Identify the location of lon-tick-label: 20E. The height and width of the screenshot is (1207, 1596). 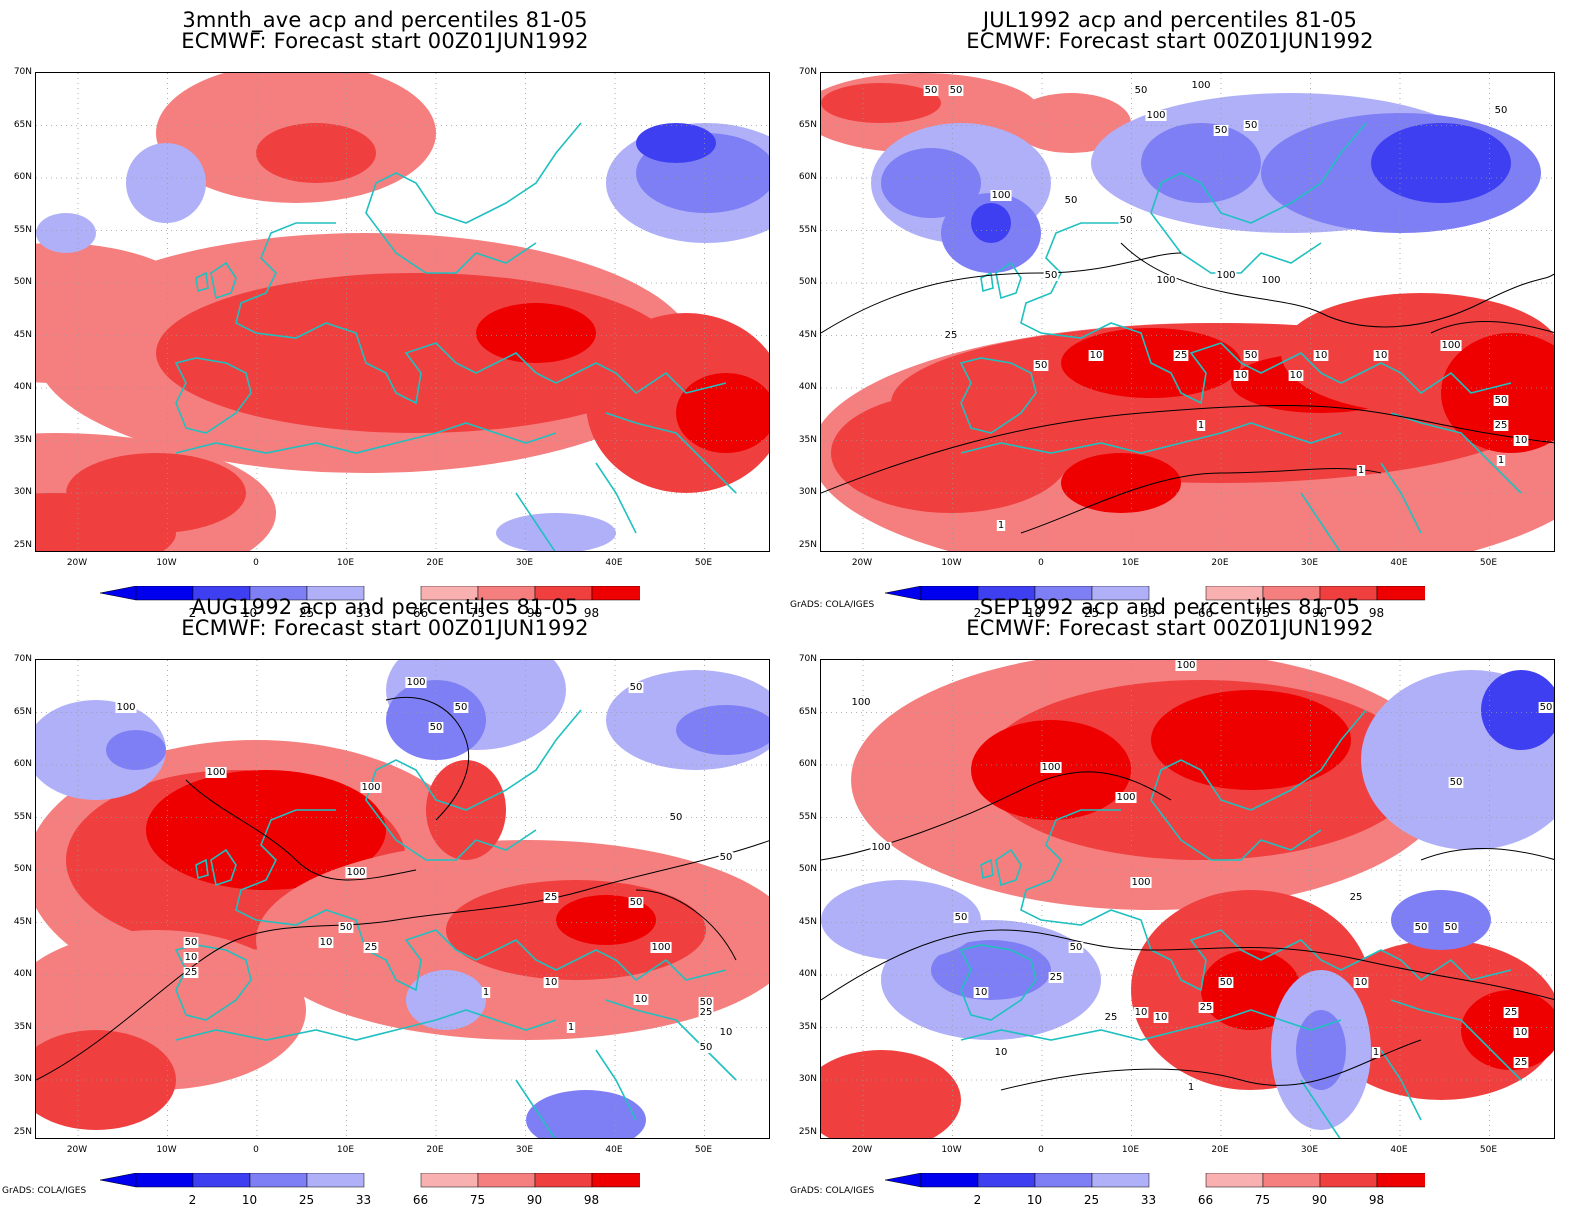
(435, 563).